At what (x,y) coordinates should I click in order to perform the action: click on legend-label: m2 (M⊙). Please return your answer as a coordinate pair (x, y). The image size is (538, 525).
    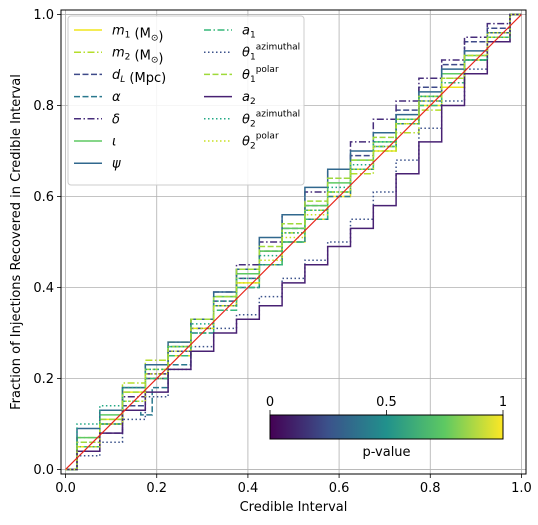
    Looking at the image, I should click on (137, 56).